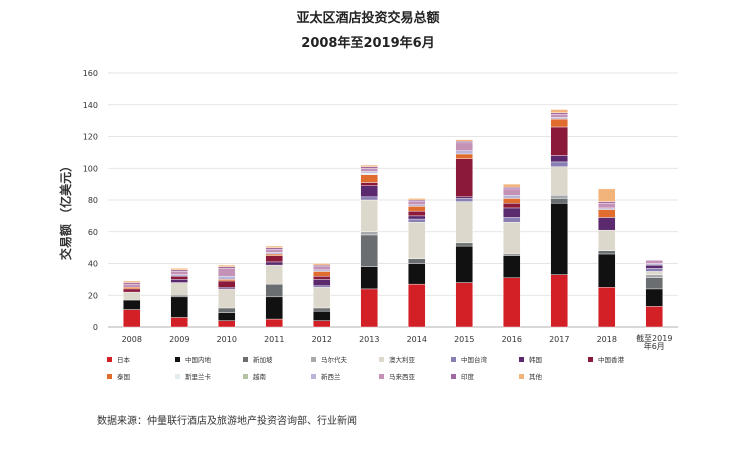 The image size is (737, 450). I want to click on legend-label: 马尔代夫, so click(334, 359).